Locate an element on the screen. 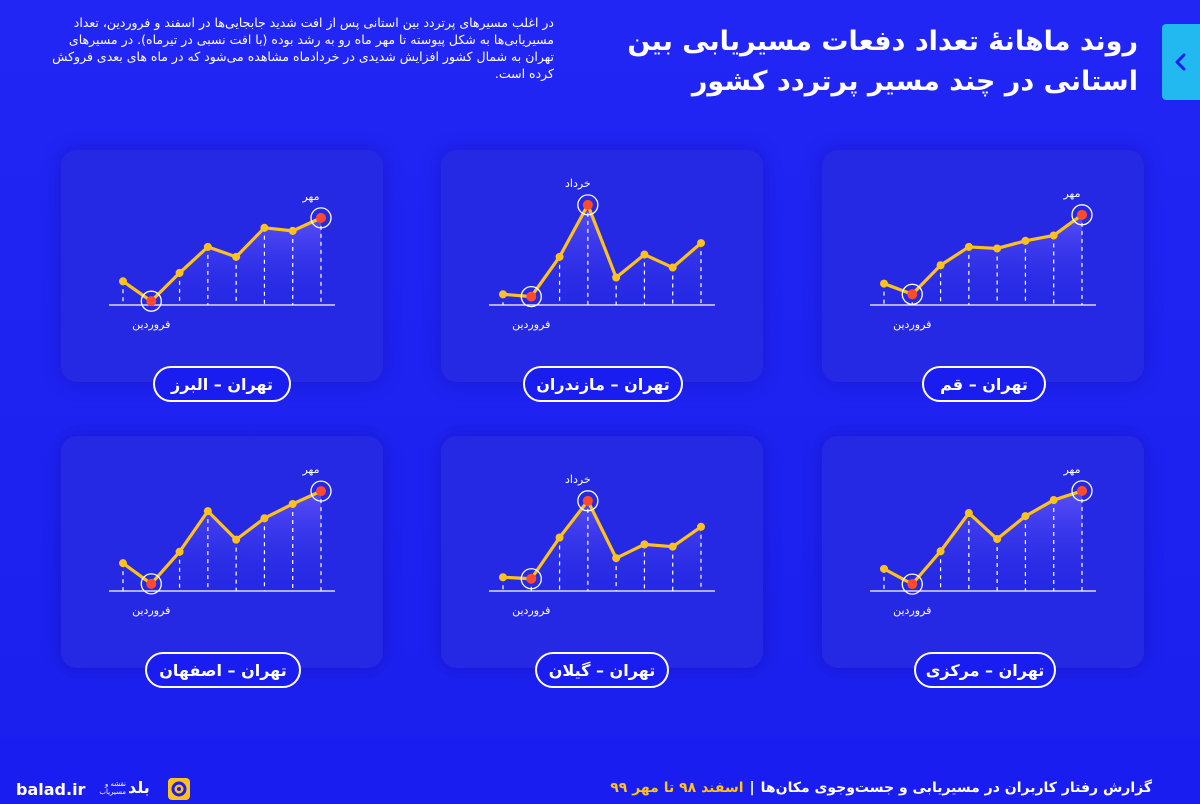  chart-card-tehran-isfahan: فروردین مهر تهران – اصفهان is located at coordinates (222, 562).